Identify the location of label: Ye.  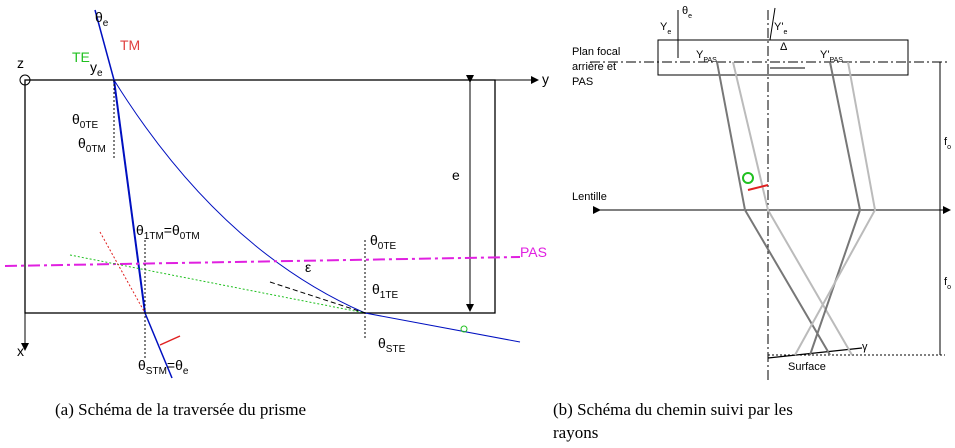
(665, 28).